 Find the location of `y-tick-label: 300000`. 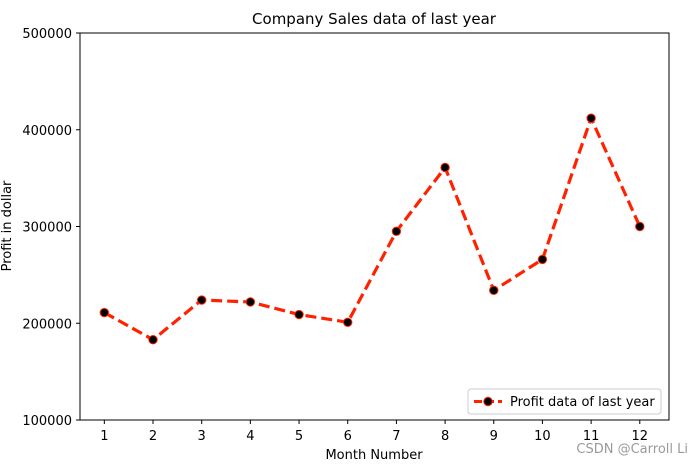

y-tick-label: 300000 is located at coordinates (47, 228).